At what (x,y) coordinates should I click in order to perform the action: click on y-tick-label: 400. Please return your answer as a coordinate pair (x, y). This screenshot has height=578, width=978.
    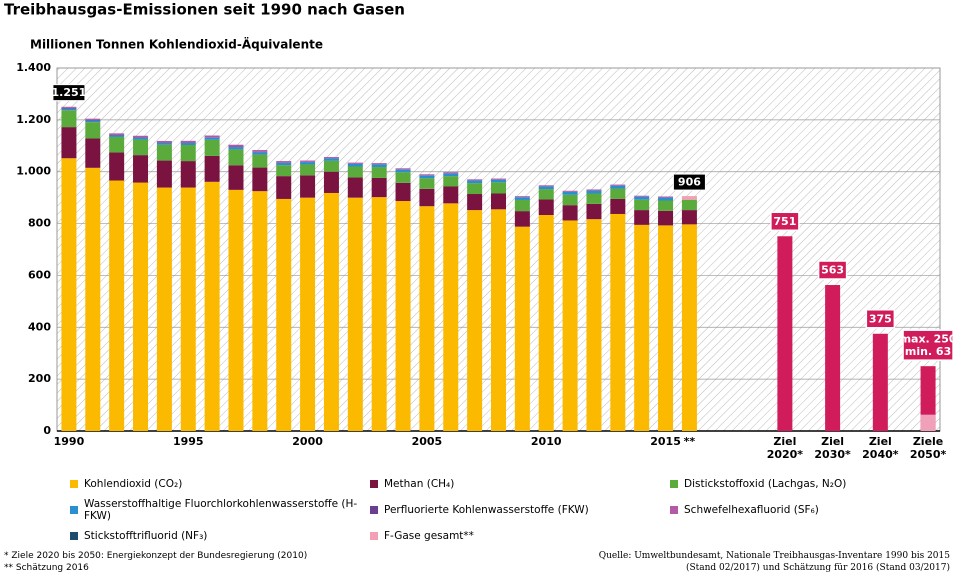
    Looking at the image, I should click on (39, 326).